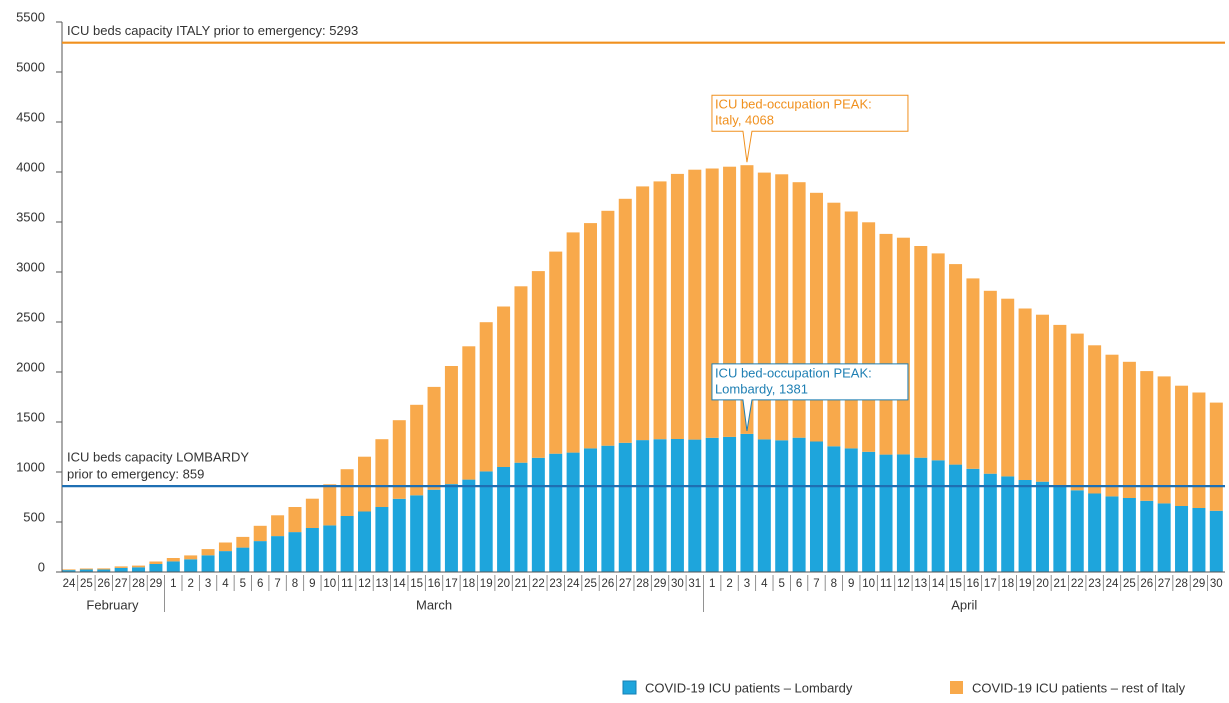  I want to click on x-tick-label: 20, so click(1042, 584).